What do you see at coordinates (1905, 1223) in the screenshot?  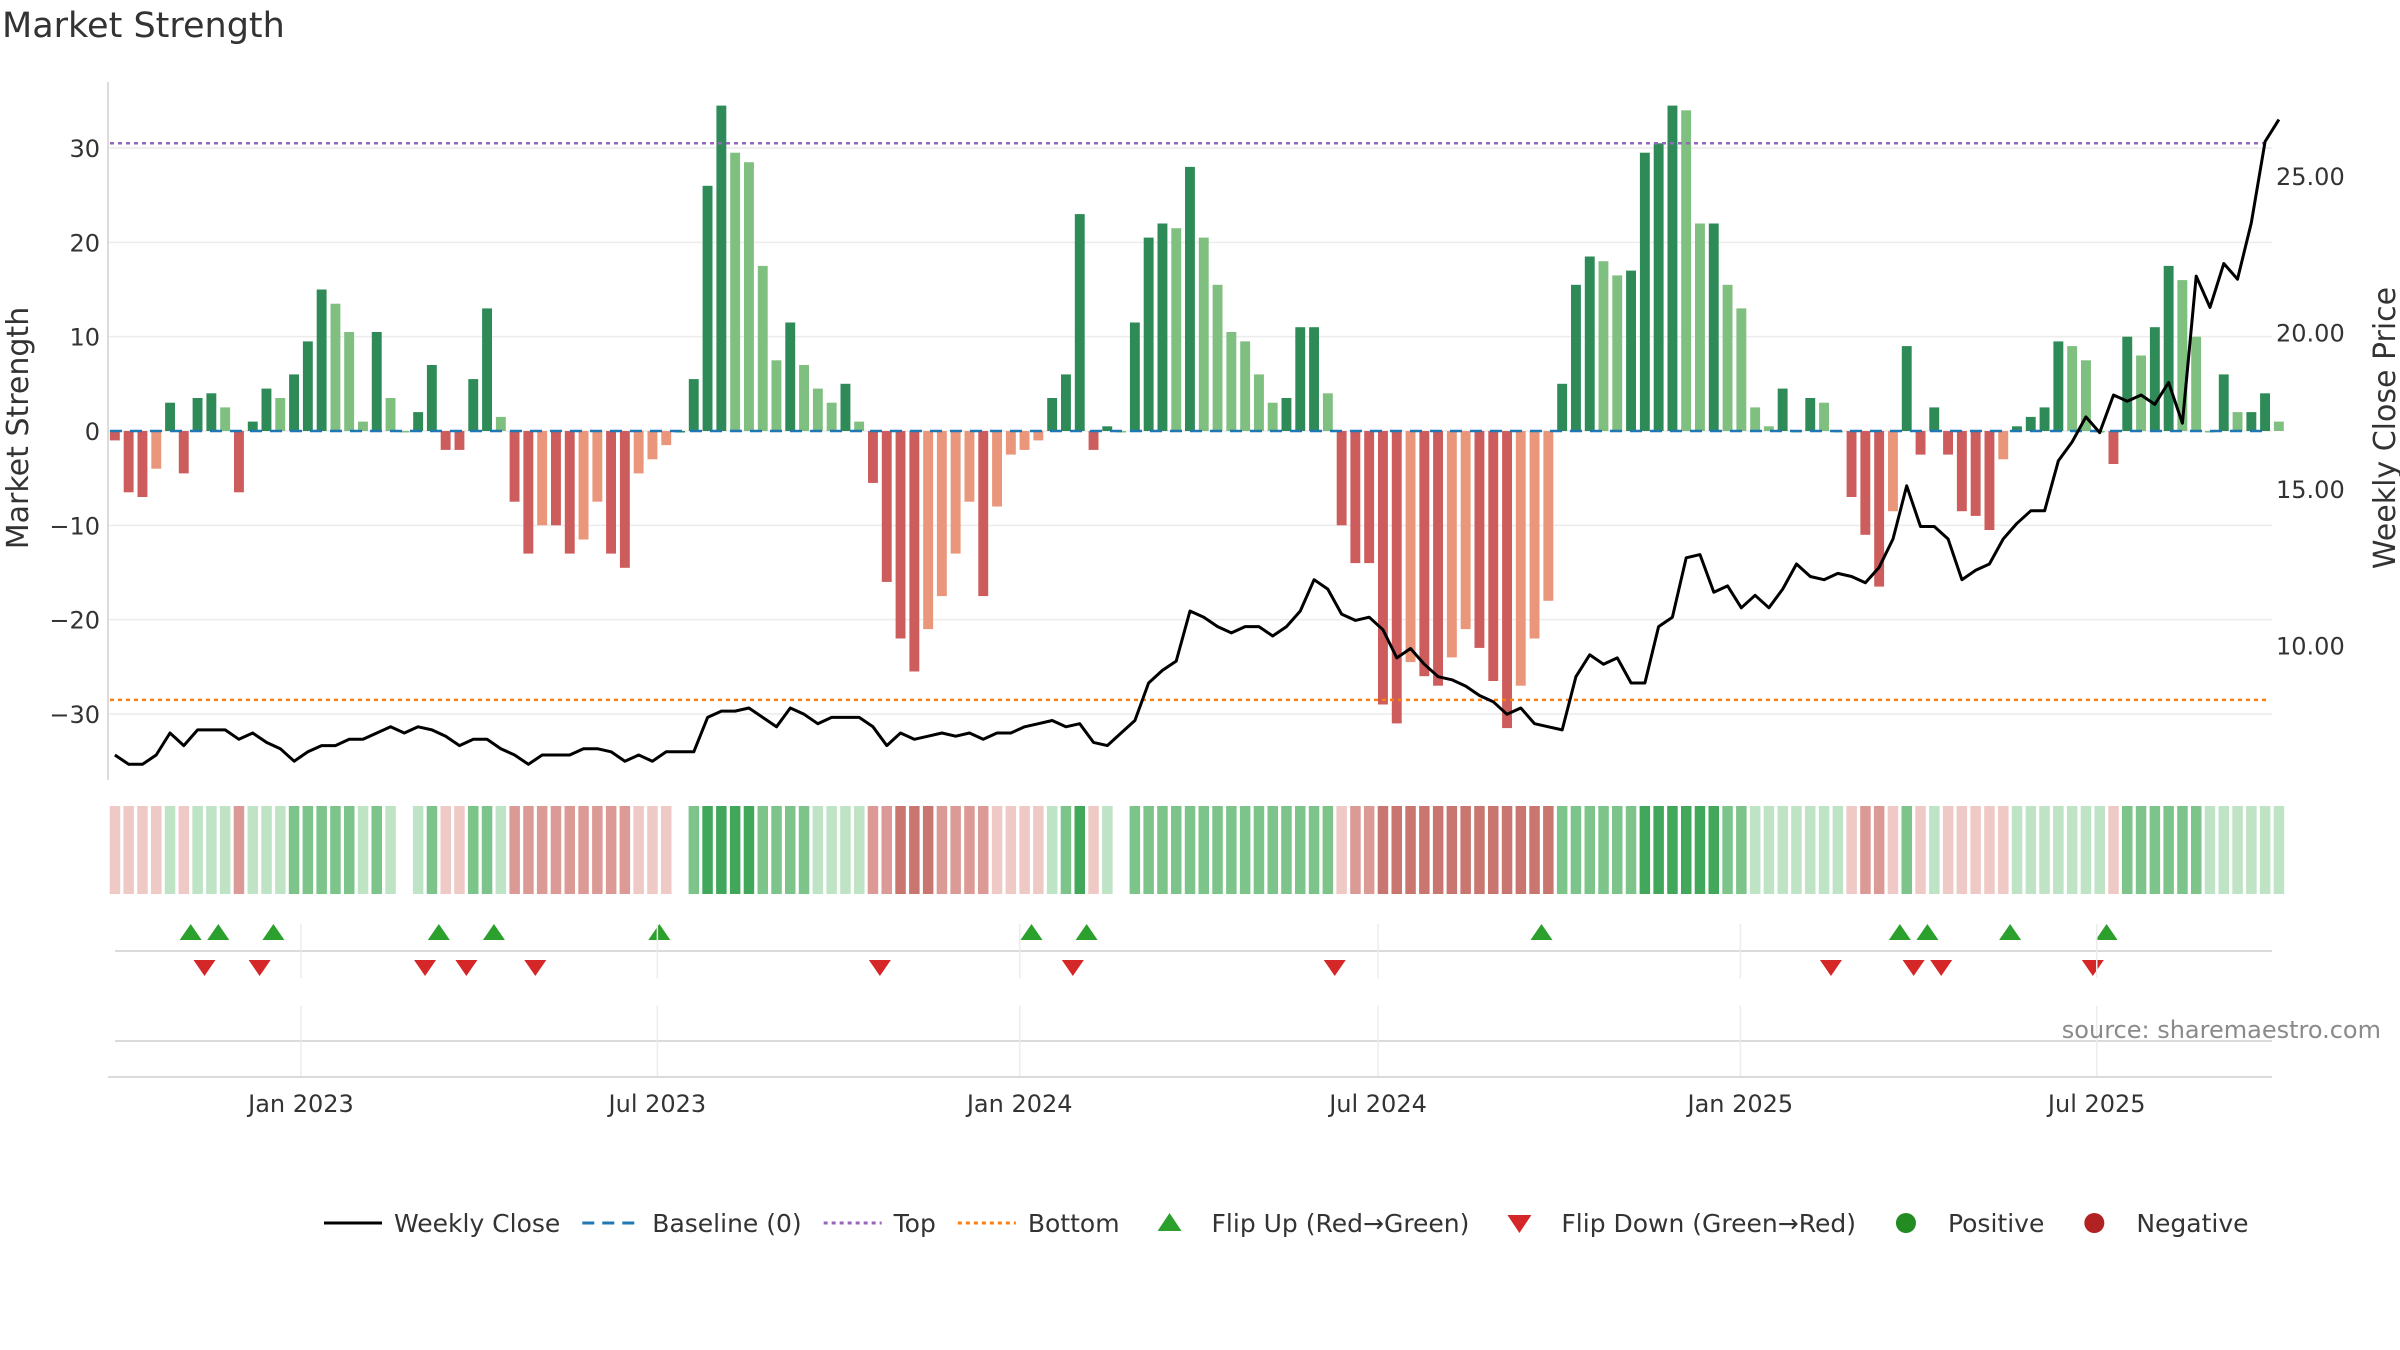 I see `legend-swatch` at bounding box center [1905, 1223].